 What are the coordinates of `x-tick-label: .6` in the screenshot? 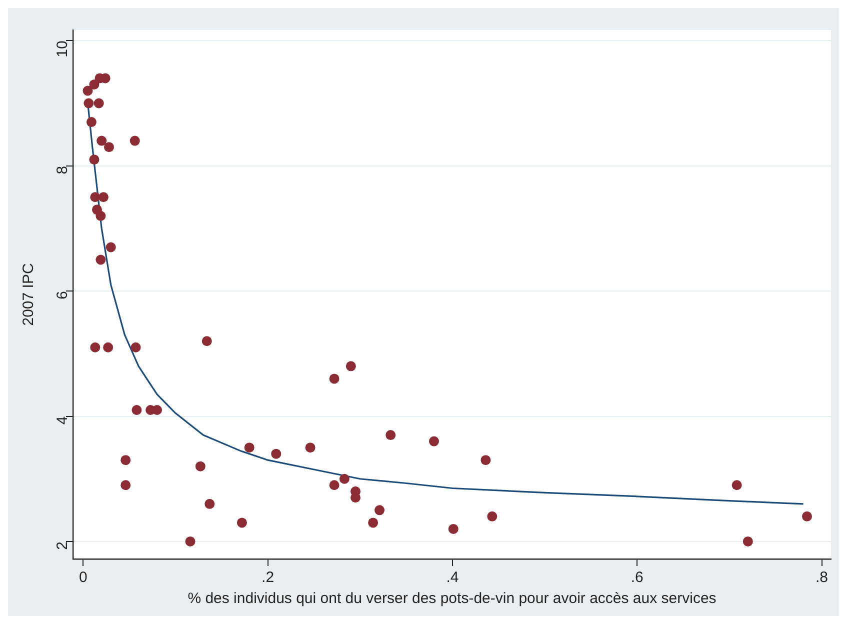 It's located at (637, 577).